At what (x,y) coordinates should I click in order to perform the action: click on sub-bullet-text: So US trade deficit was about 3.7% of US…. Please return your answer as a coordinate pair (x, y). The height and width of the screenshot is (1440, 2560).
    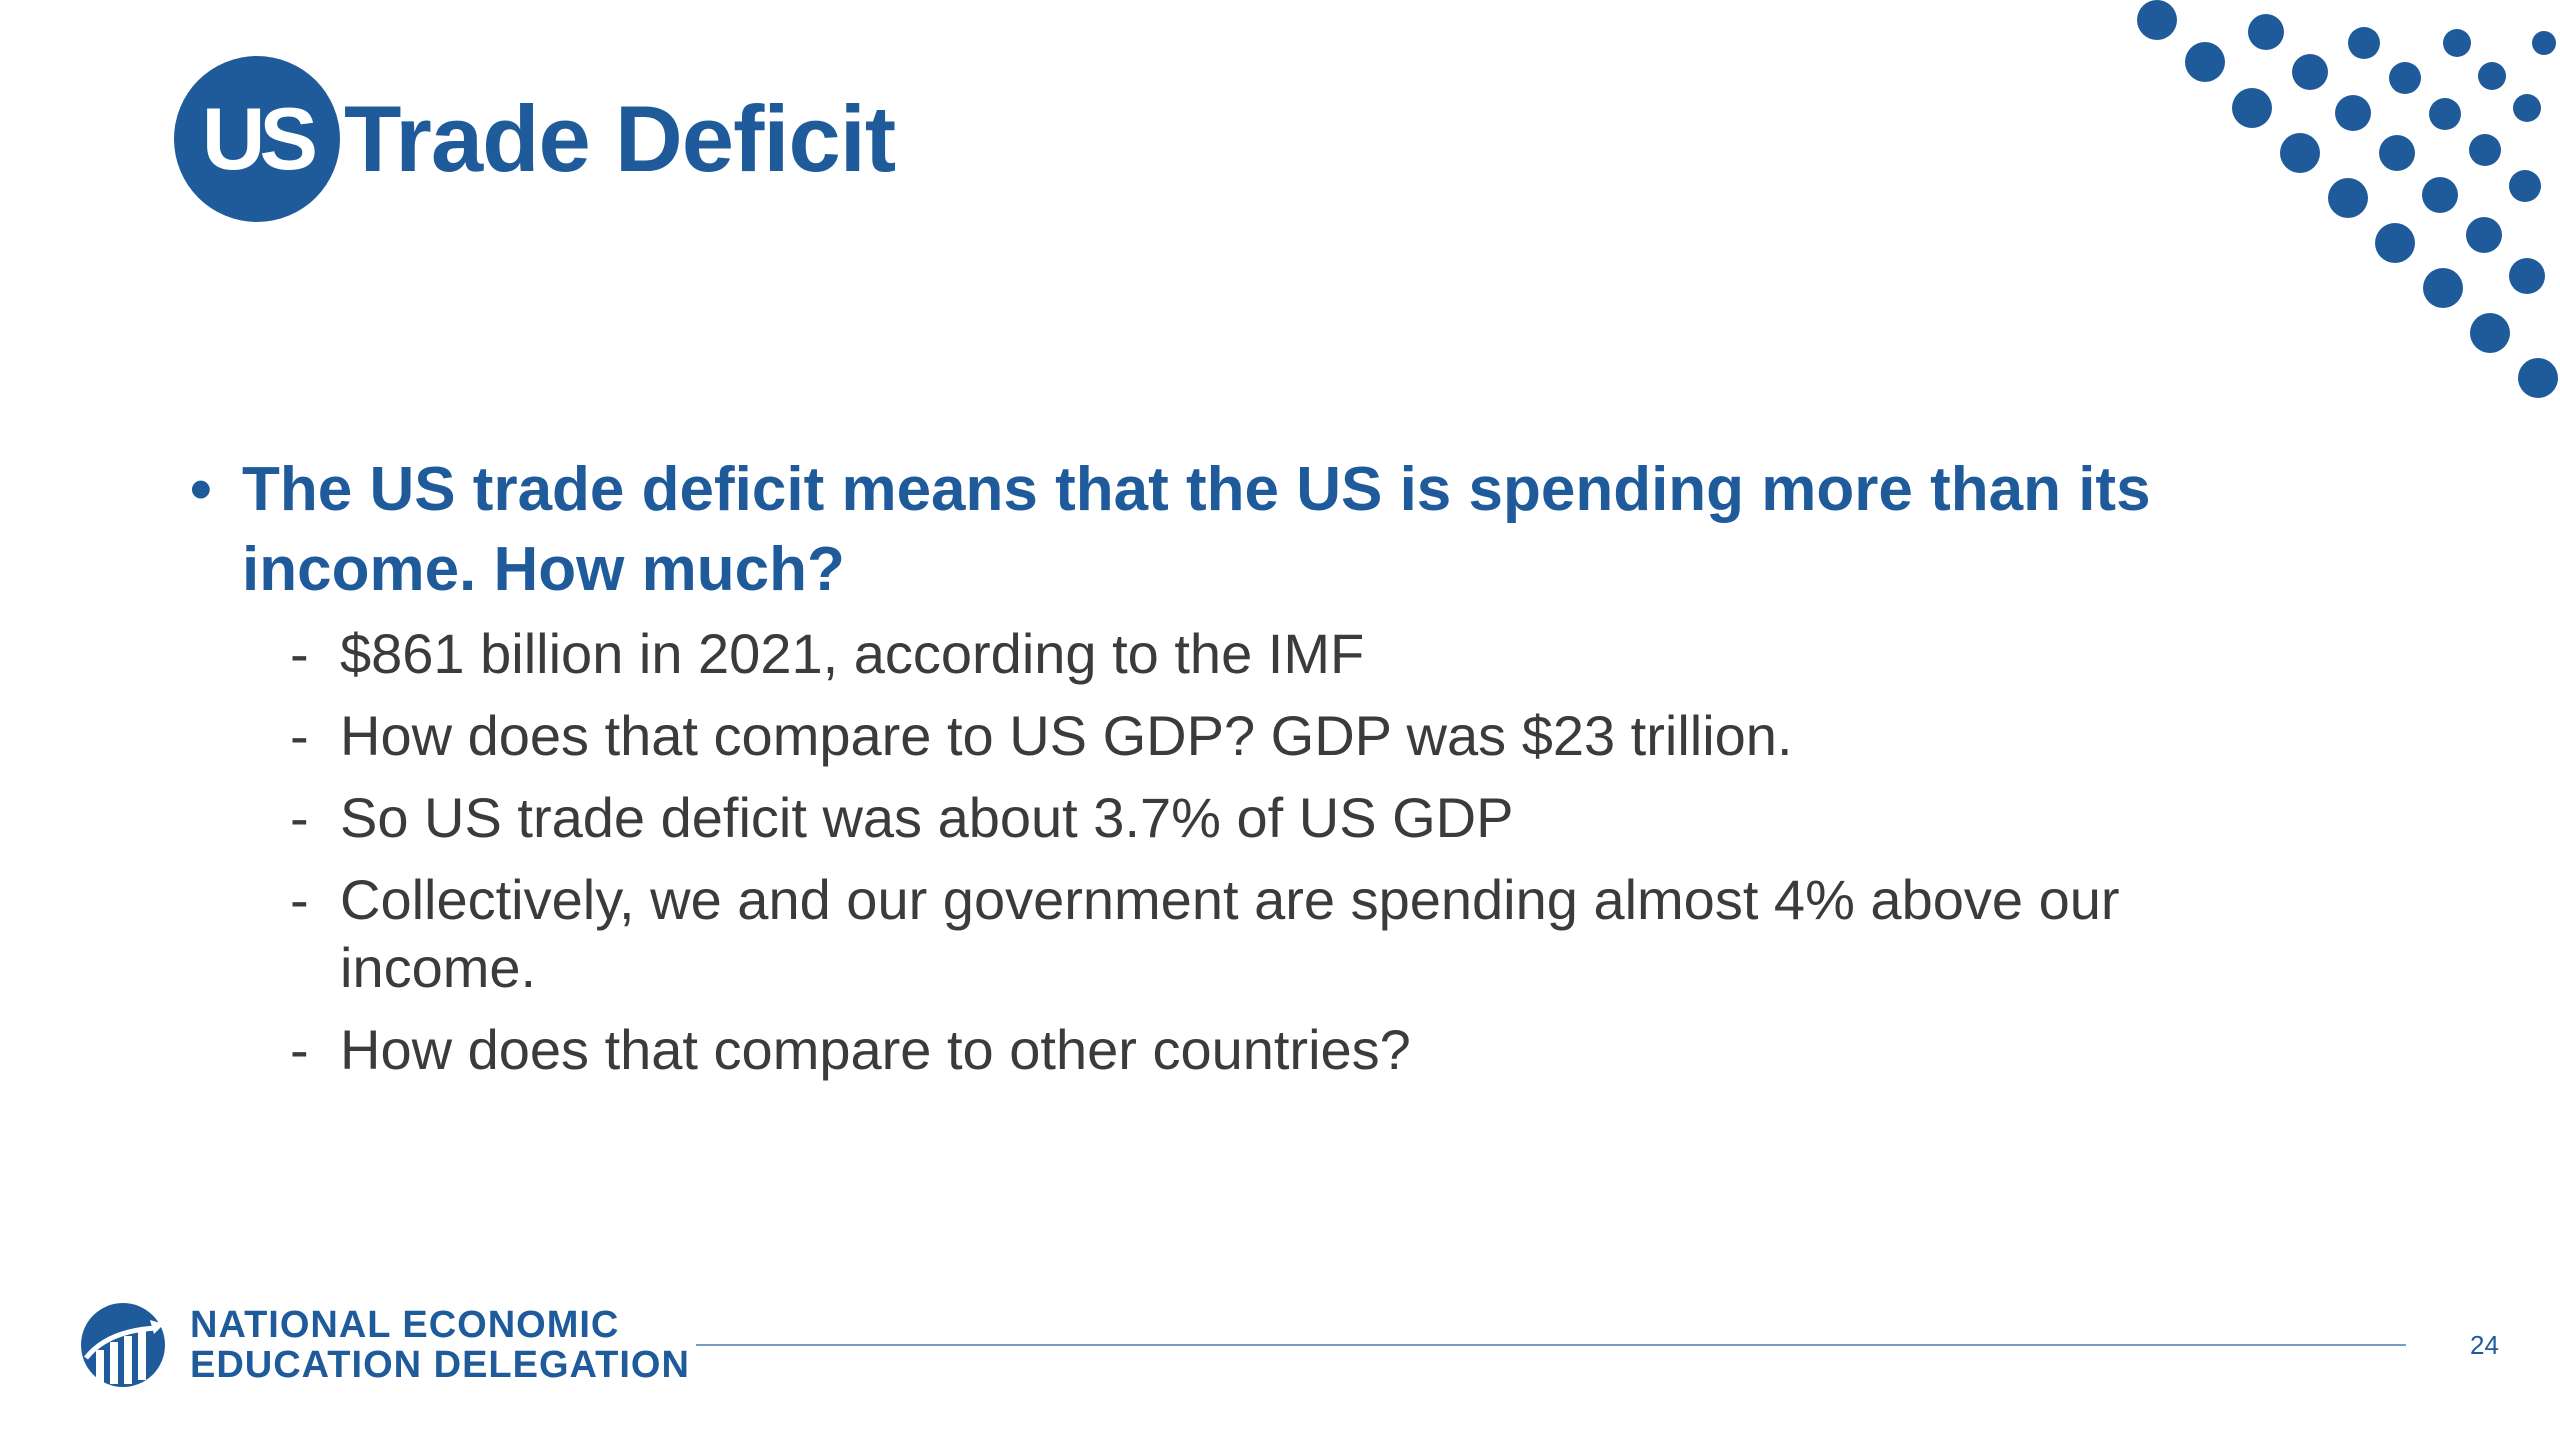
    Looking at the image, I should click on (927, 817).